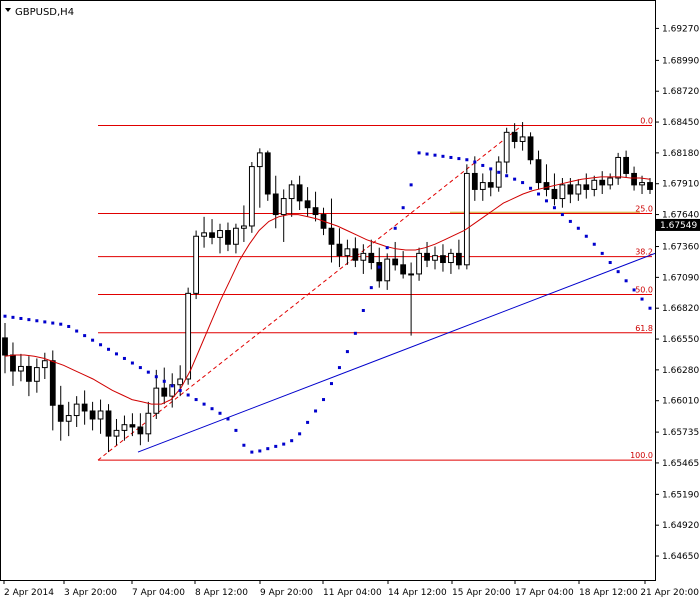 The width and height of the screenshot is (700, 600). I want to click on y-tick-label: 1.67910, so click(680, 185).